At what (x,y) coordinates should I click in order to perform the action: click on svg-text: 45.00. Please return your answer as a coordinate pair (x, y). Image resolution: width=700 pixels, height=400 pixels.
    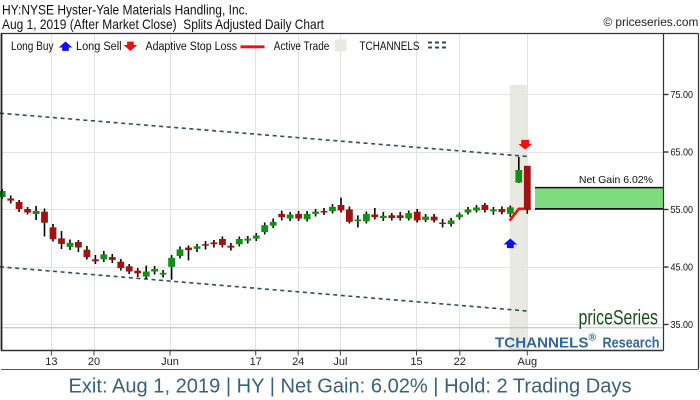
    Looking at the image, I should click on (682, 268).